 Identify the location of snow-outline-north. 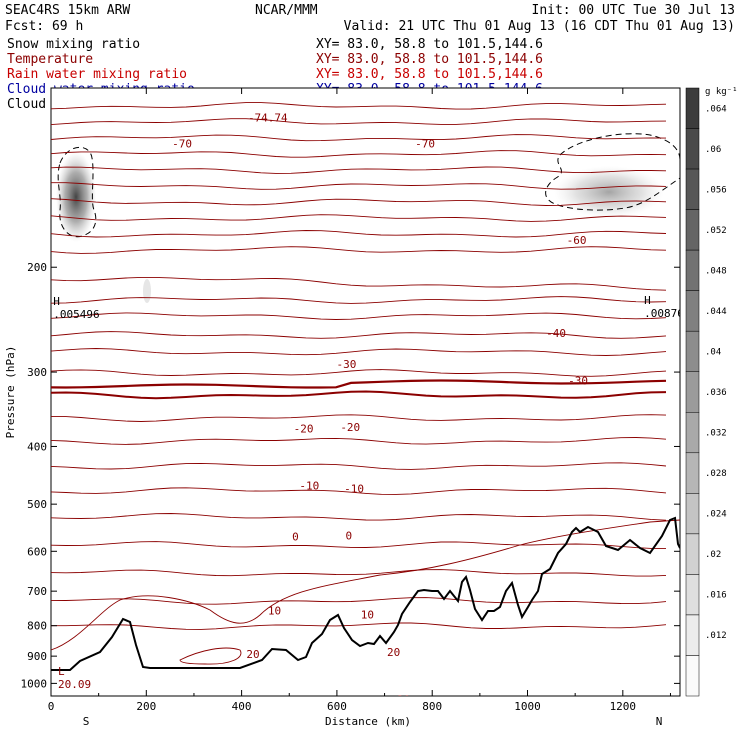
(612, 172).